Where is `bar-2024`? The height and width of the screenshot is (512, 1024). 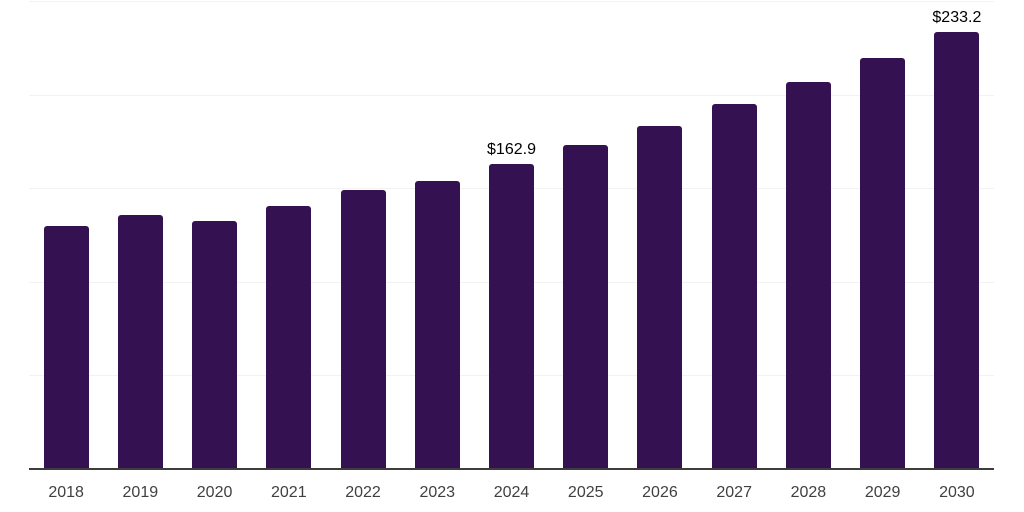 bar-2024 is located at coordinates (511, 316).